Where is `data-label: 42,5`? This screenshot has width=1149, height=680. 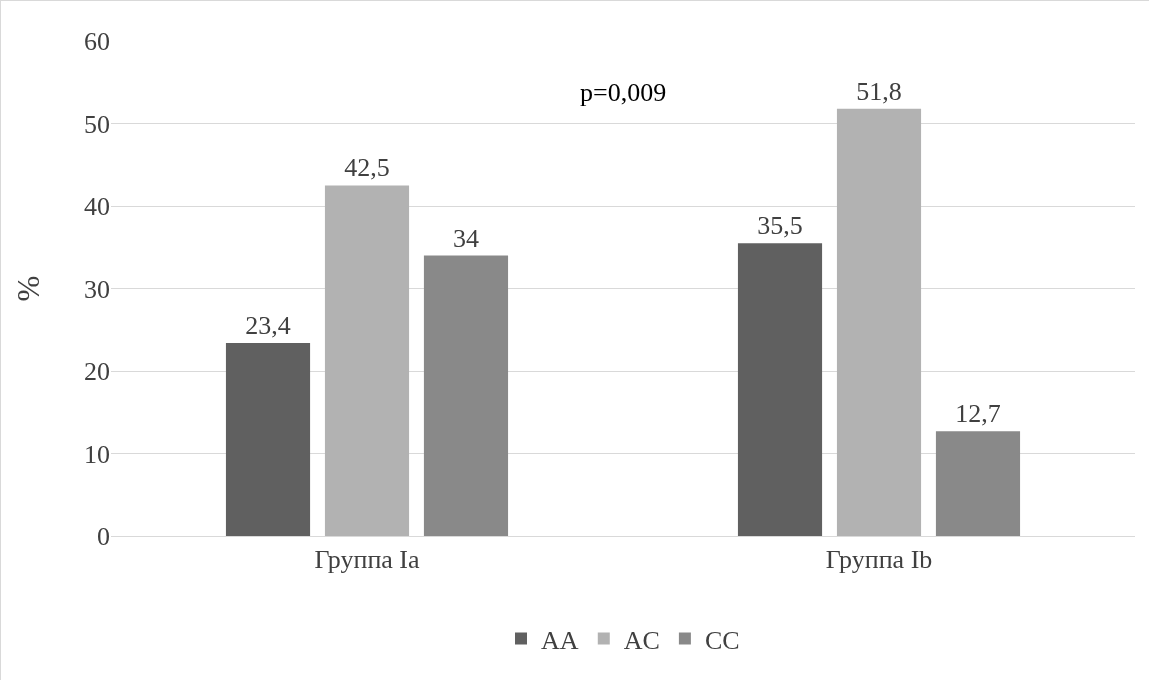
data-label: 42,5 is located at coordinates (367, 168).